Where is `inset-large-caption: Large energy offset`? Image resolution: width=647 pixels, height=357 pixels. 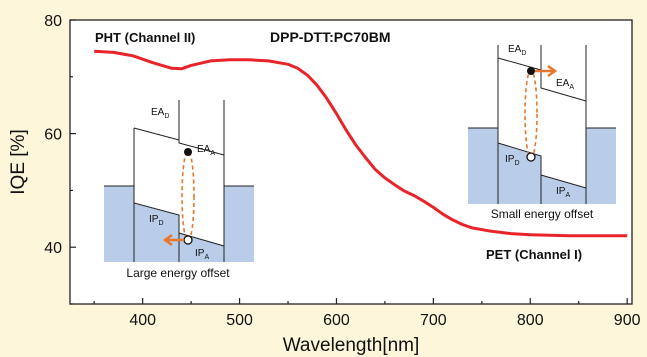 inset-large-caption: Large energy offset is located at coordinates (178, 273).